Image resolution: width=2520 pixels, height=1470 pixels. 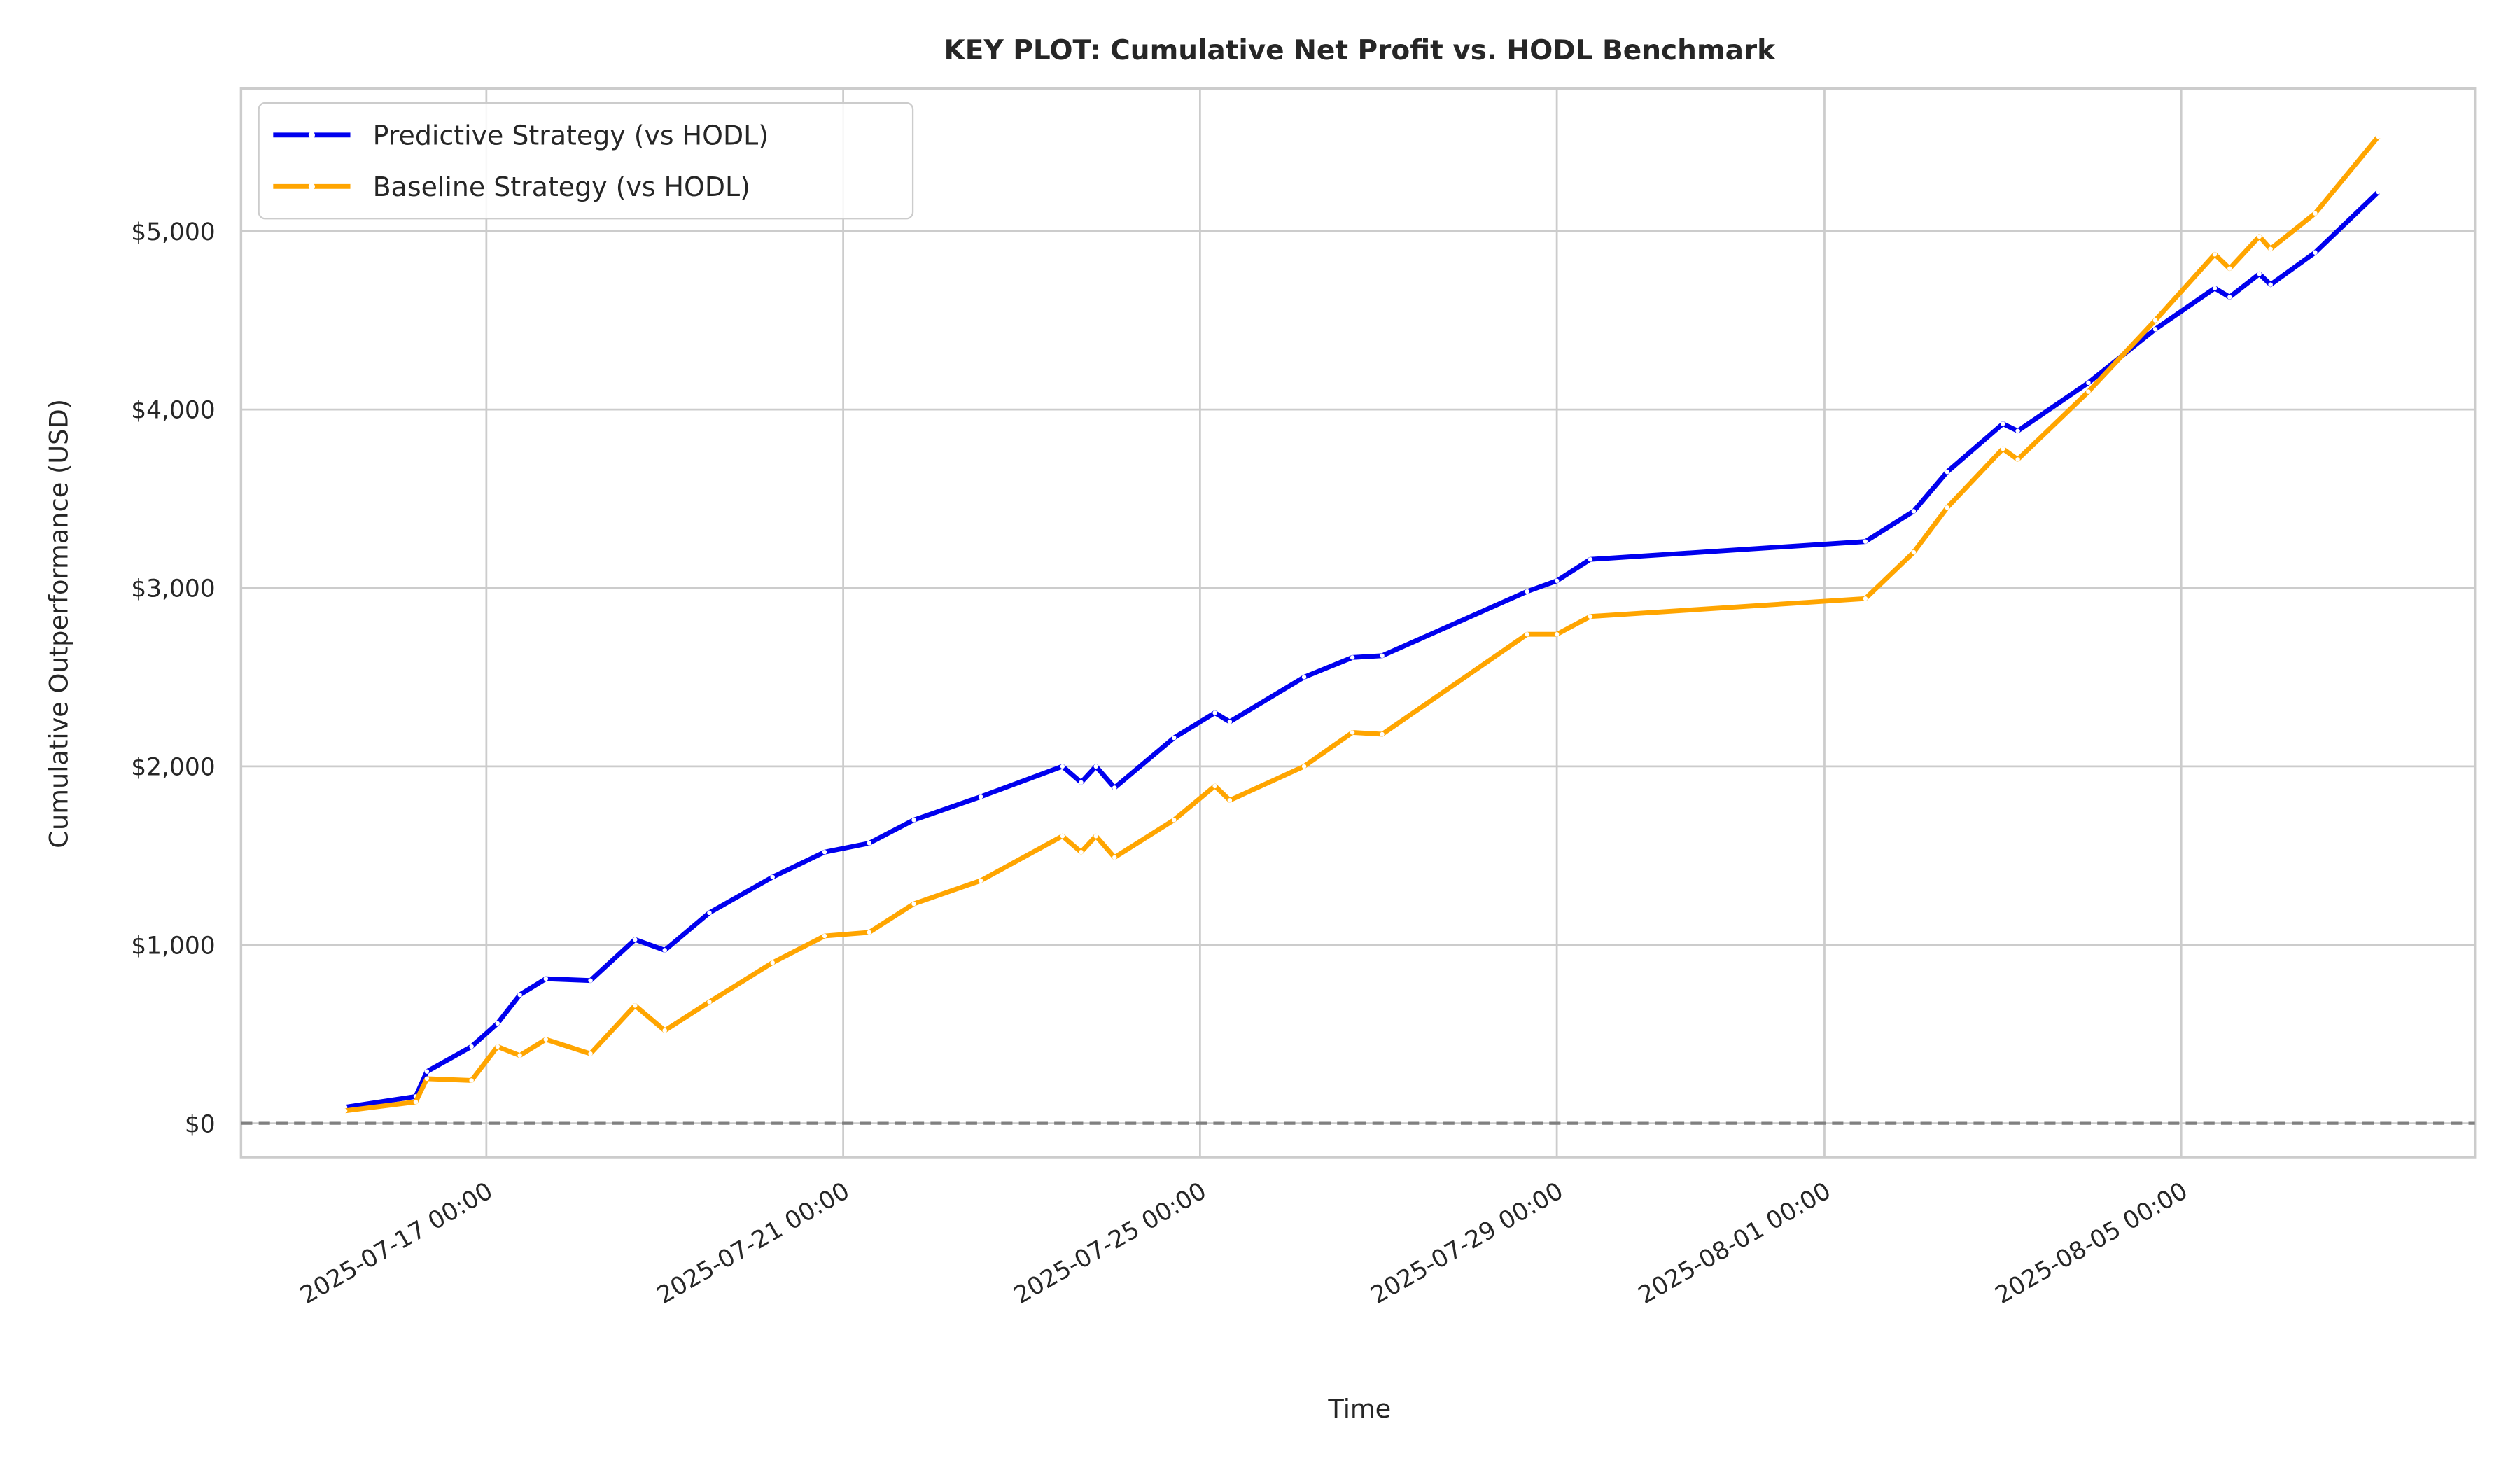 What do you see at coordinates (173, 767) in the screenshot?
I see `y-tick-label: $2,000` at bounding box center [173, 767].